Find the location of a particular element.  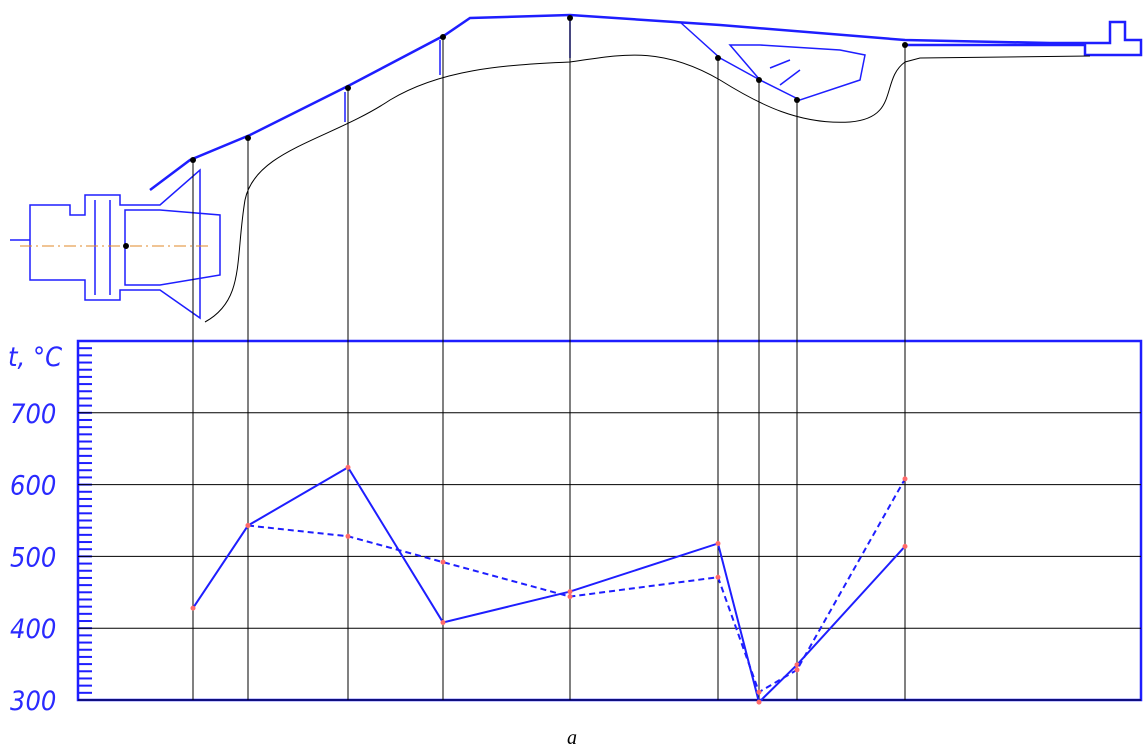

y-axis-label: t, °C is located at coordinates (35, 357).